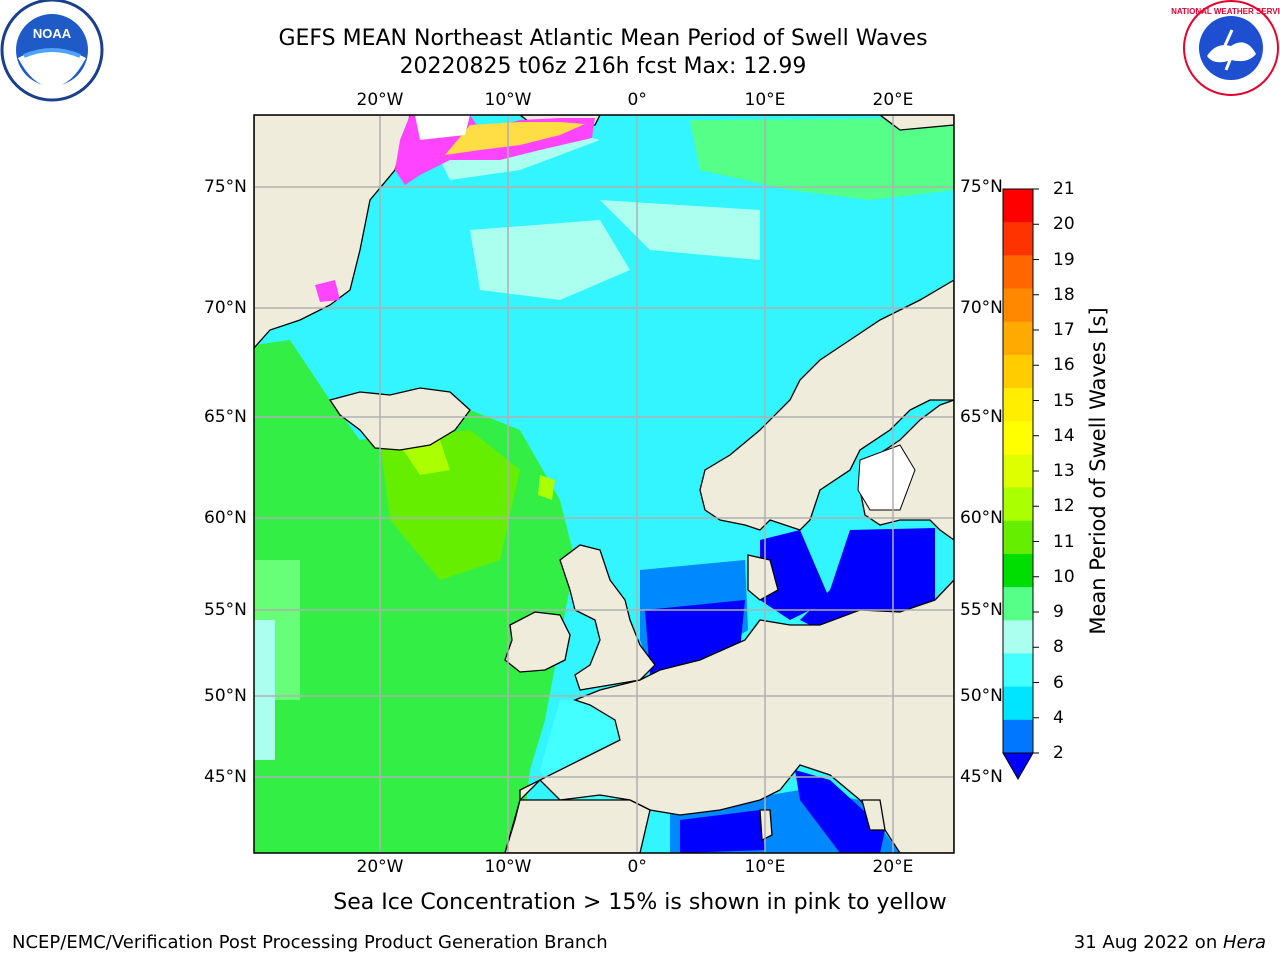 The height and width of the screenshot is (960, 1280). Describe the element at coordinates (826, 405) in the screenshot. I see `scandinavia` at that location.